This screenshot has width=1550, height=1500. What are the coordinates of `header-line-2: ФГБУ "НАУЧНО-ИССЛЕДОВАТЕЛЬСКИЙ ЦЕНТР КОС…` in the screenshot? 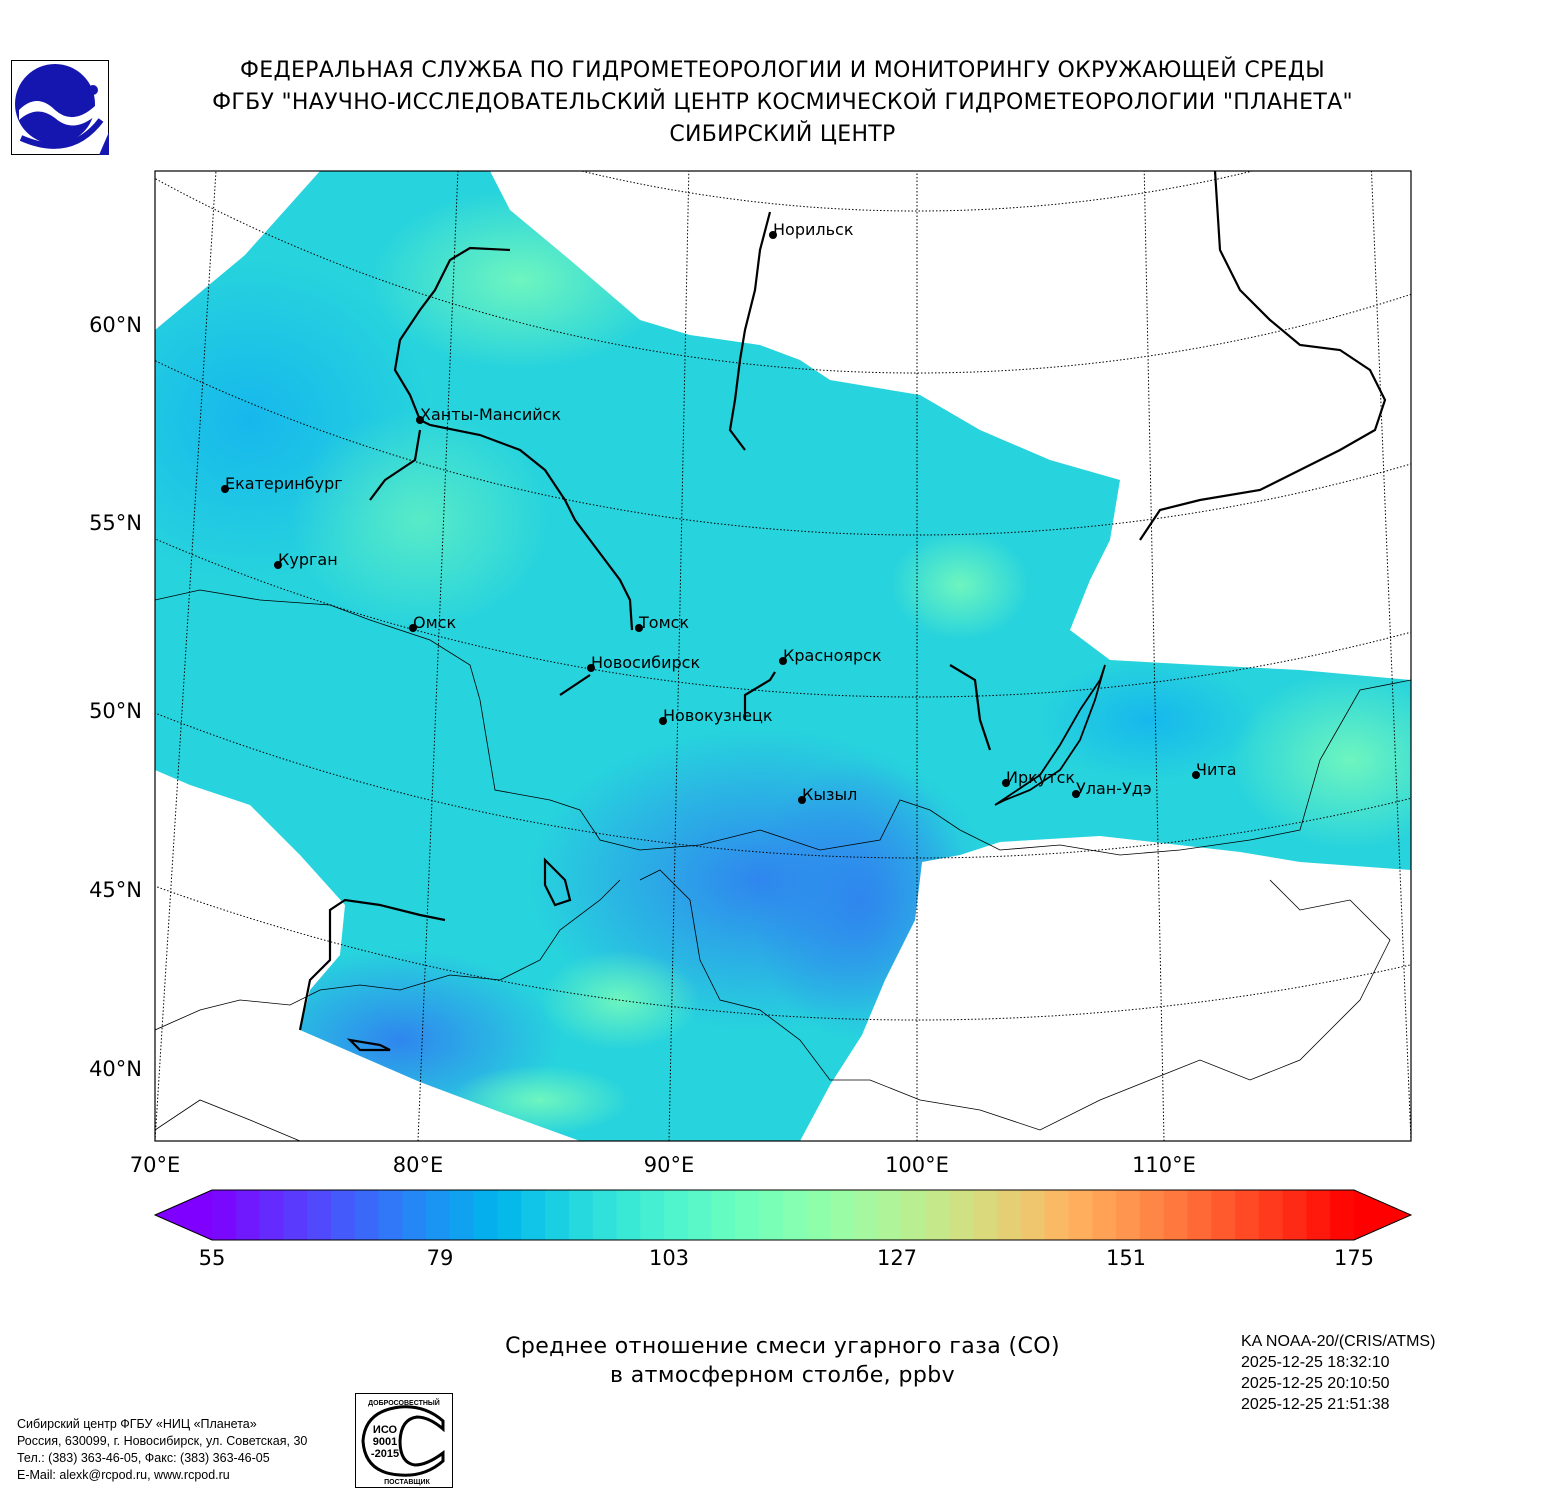 It's located at (782, 102).